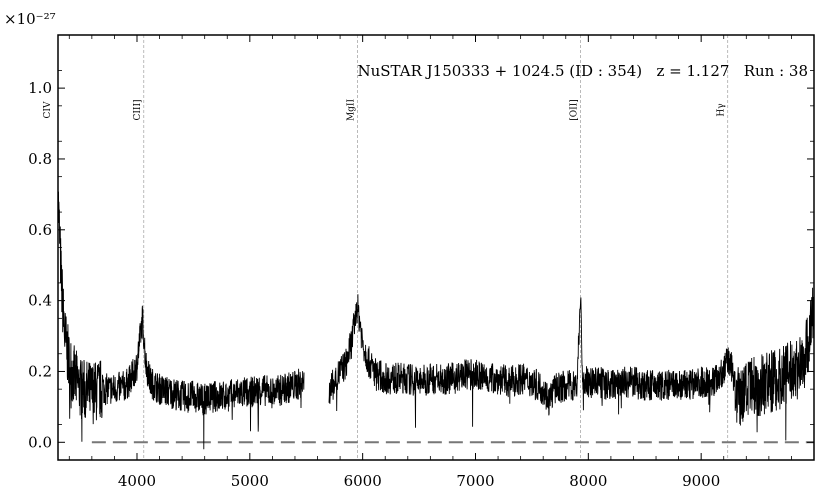 The image size is (830, 498). I want to click on y-tick-label: 0.0, so click(40, 442).